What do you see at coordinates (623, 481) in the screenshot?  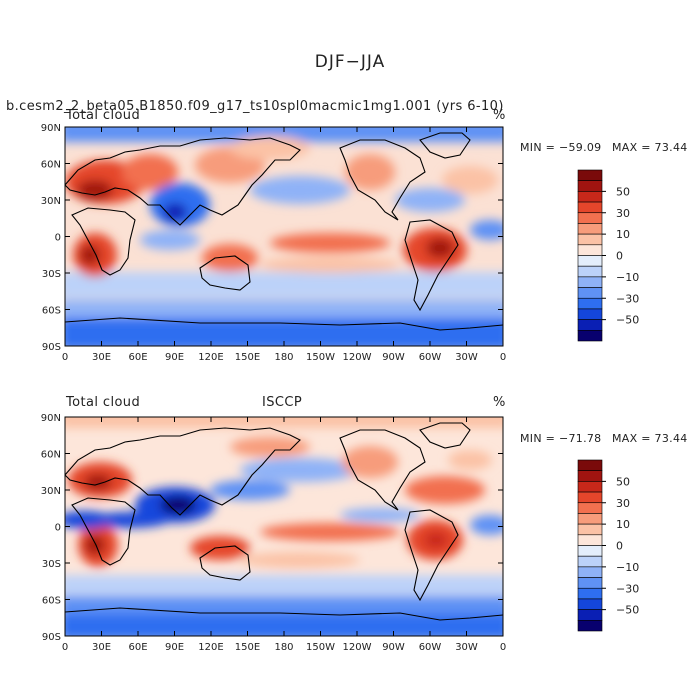 I see `panel2-colorbar-label: 50` at bounding box center [623, 481].